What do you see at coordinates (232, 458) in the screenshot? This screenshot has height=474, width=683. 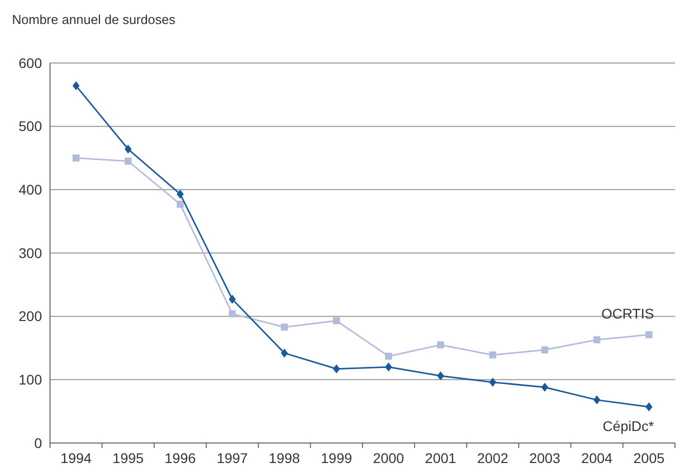 I see `x-tick-label: 1997` at bounding box center [232, 458].